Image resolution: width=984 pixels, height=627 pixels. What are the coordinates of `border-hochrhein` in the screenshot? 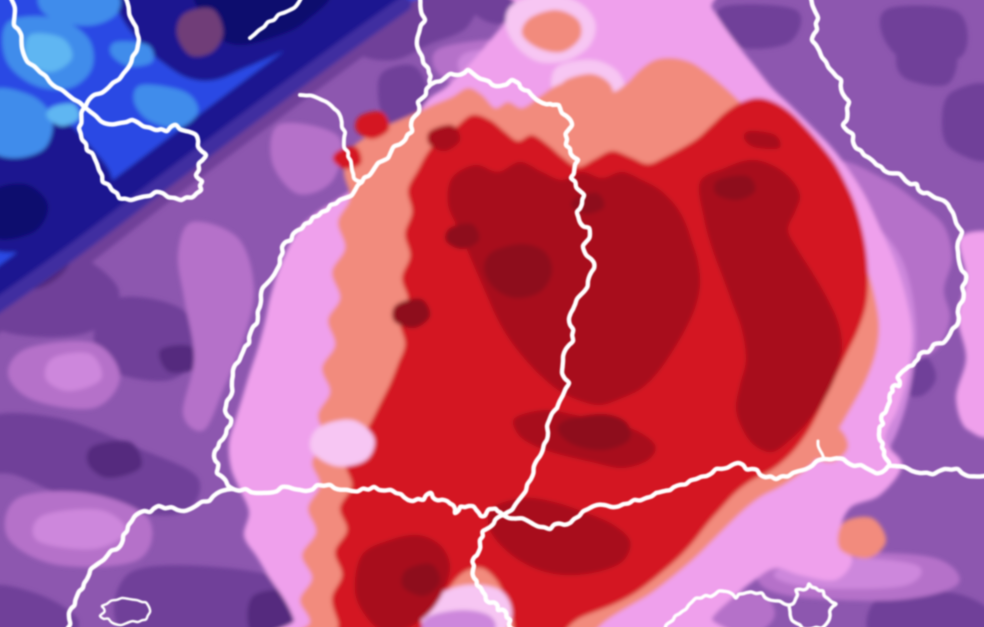 It's located at (368, 500).